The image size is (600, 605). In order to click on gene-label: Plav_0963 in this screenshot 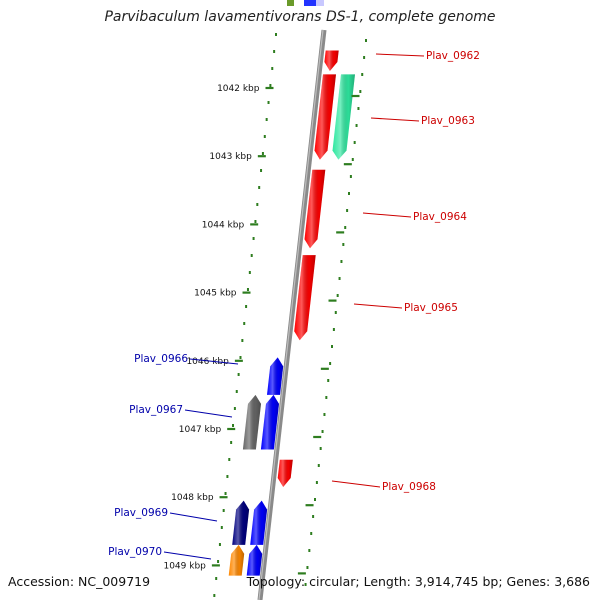, I will do `click(448, 121)`.